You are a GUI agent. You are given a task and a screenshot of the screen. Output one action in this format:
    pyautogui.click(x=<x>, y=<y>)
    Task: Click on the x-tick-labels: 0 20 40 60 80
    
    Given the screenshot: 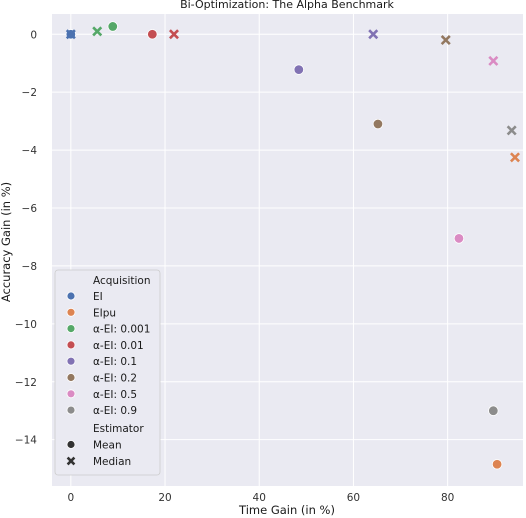 What is the action you would take?
    pyautogui.click(x=260, y=498)
    